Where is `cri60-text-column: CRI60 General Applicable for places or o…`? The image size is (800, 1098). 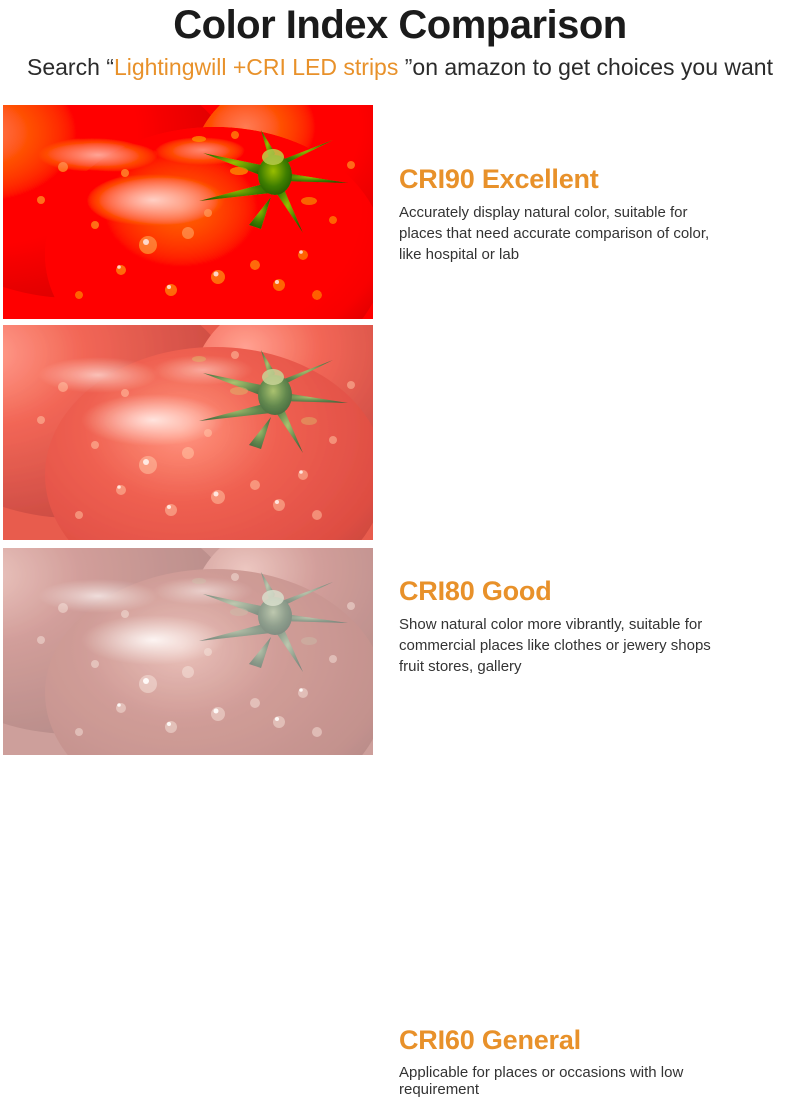
cri60-text-column: CRI60 General Applicable for places or o… is located at coordinates (595, 1061).